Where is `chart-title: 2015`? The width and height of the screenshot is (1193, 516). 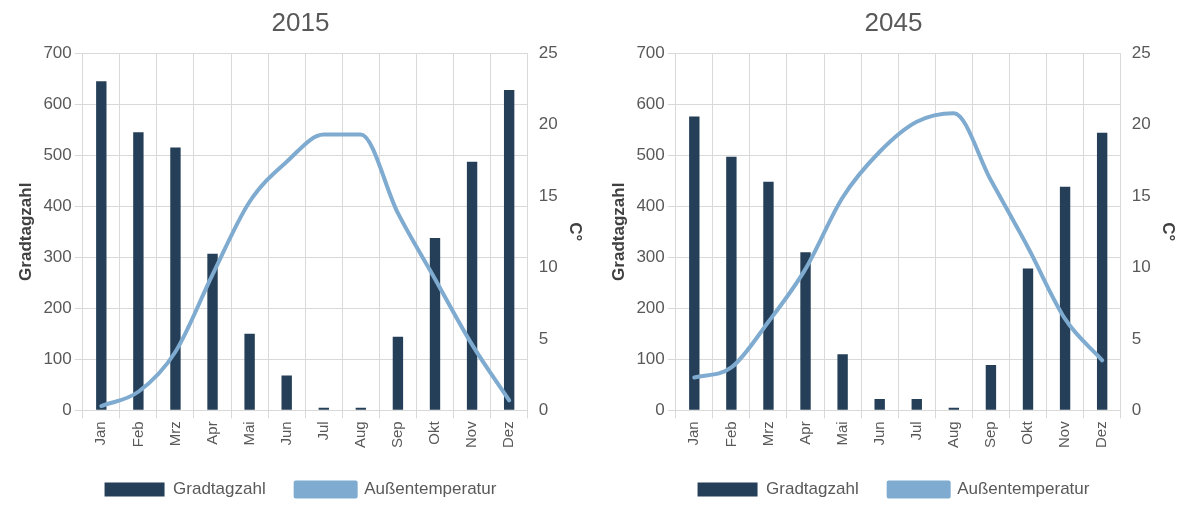 chart-title: 2015 is located at coordinates (300, 21).